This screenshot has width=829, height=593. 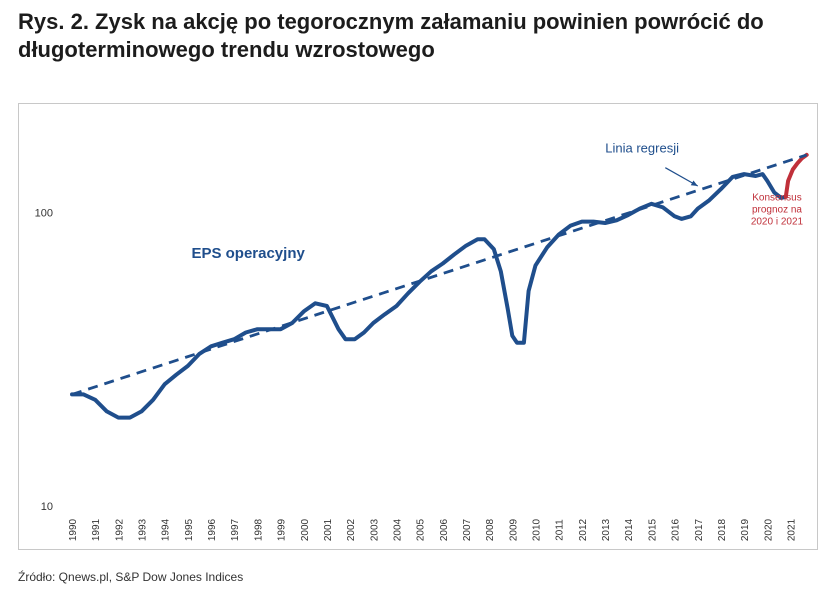 What do you see at coordinates (421, 529) in the screenshot?
I see `x-tick-label: 2005` at bounding box center [421, 529].